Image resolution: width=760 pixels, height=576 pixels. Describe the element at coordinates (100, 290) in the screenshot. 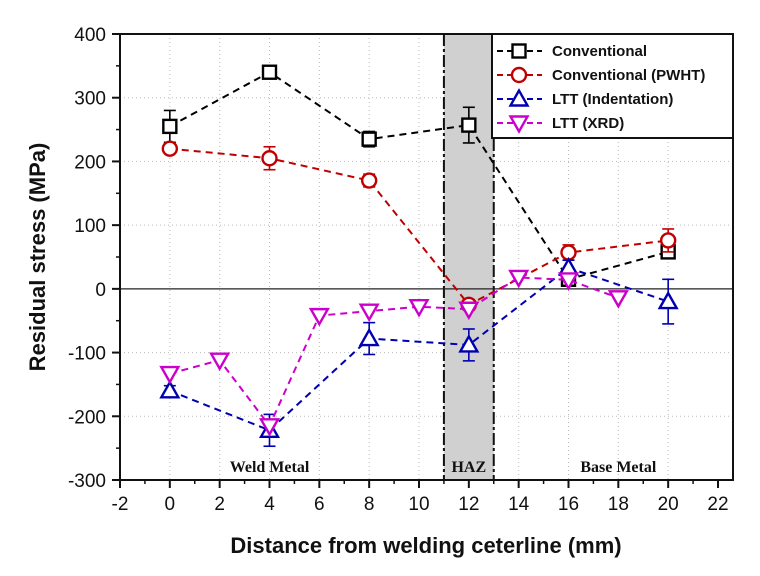

I see `y-tick-label: 0` at that location.